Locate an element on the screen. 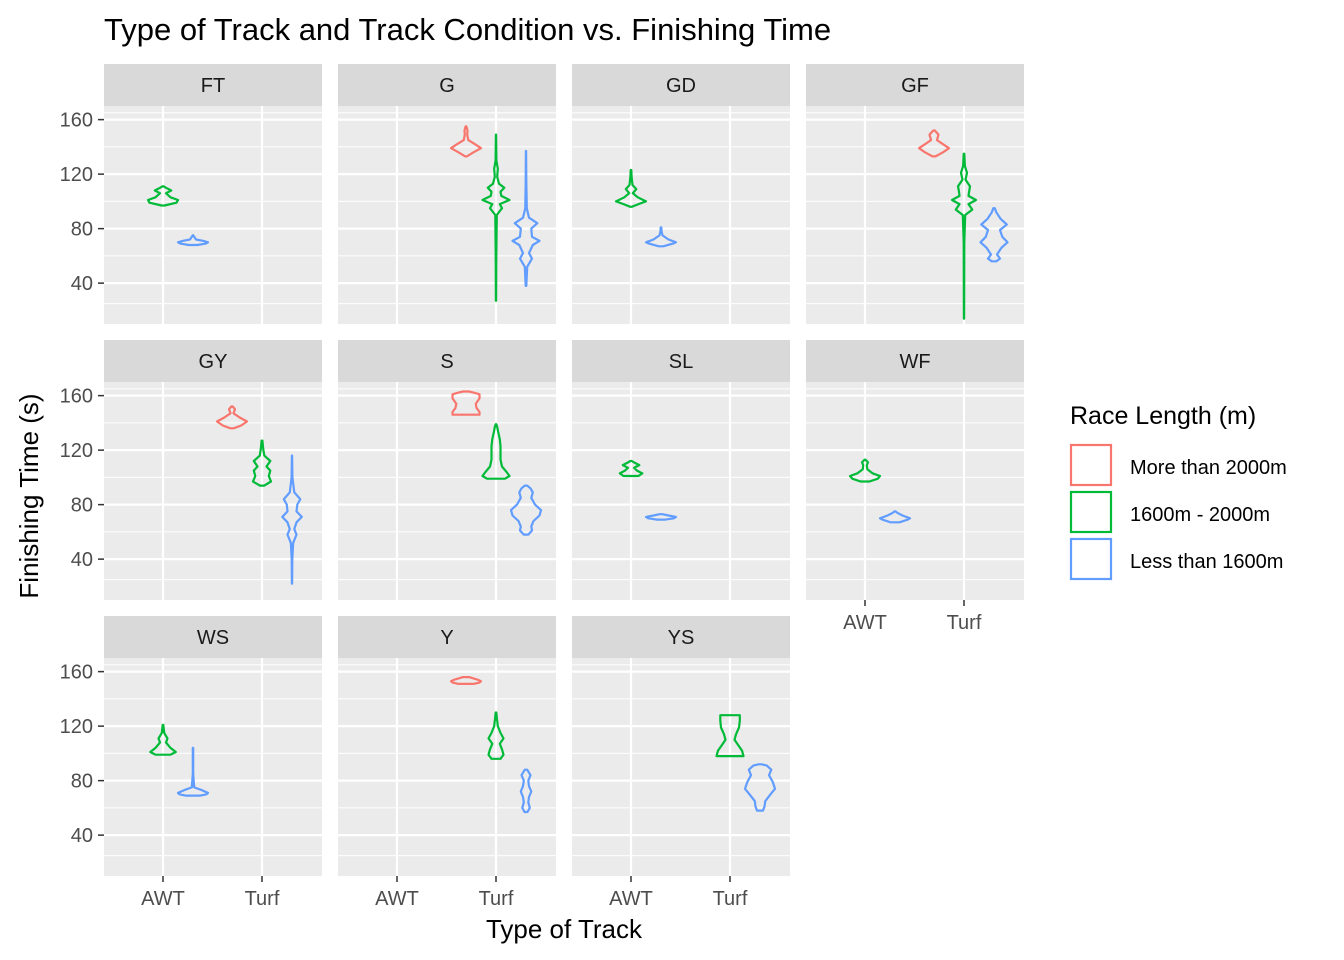 Image resolution: width=1344 pixels, height=960 pixels. facet-panel-sl: SL is located at coordinates (681, 470).